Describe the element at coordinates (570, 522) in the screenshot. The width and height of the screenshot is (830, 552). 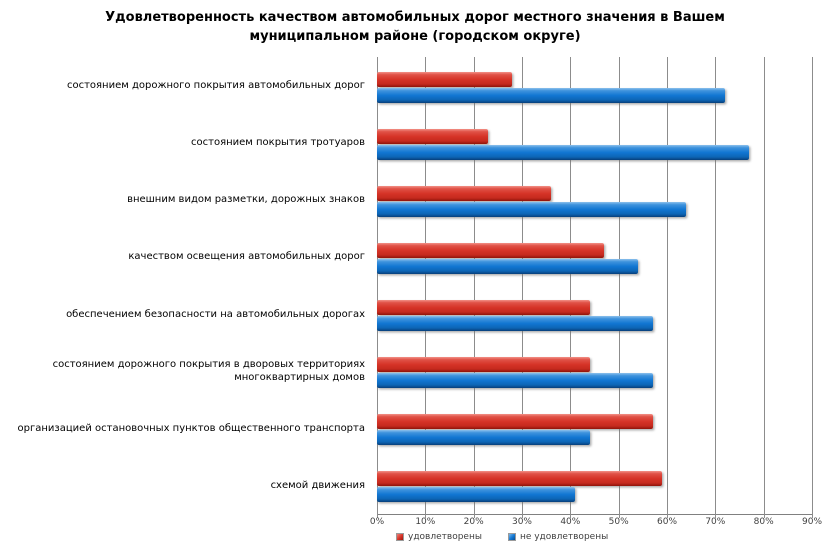
I see `x-tick-label: 40%` at that location.